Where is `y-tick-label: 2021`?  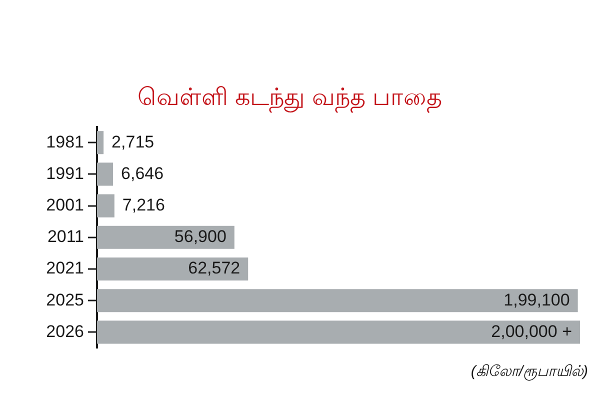 y-tick-label: 2021 is located at coordinates (65, 268).